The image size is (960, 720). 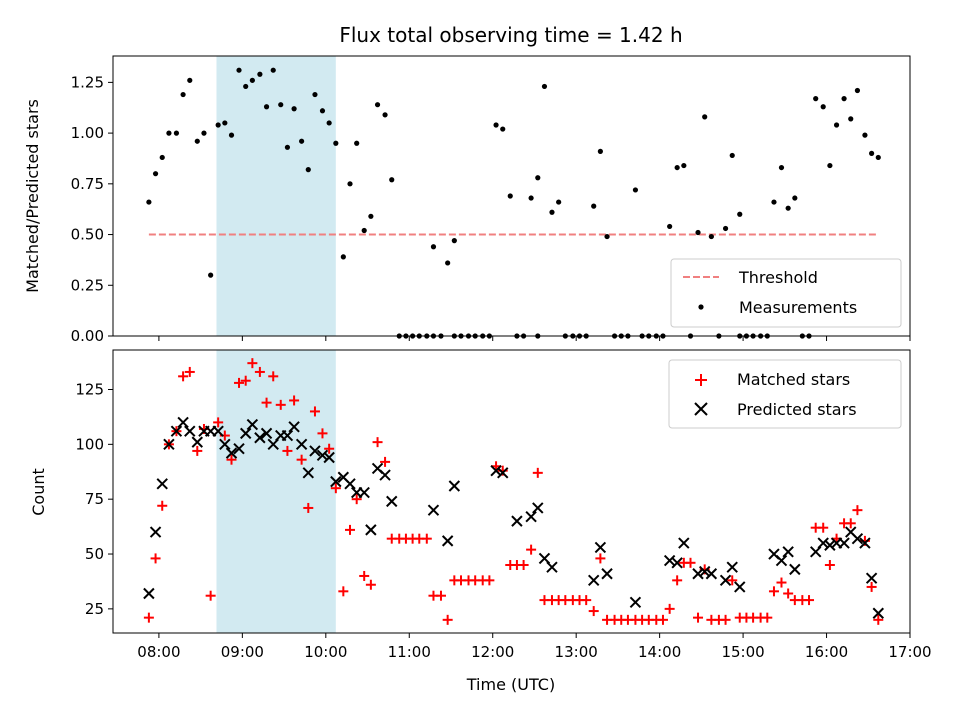 What do you see at coordinates (325, 652) in the screenshot?
I see `bottom-x-tick-label: 10:00` at bounding box center [325, 652].